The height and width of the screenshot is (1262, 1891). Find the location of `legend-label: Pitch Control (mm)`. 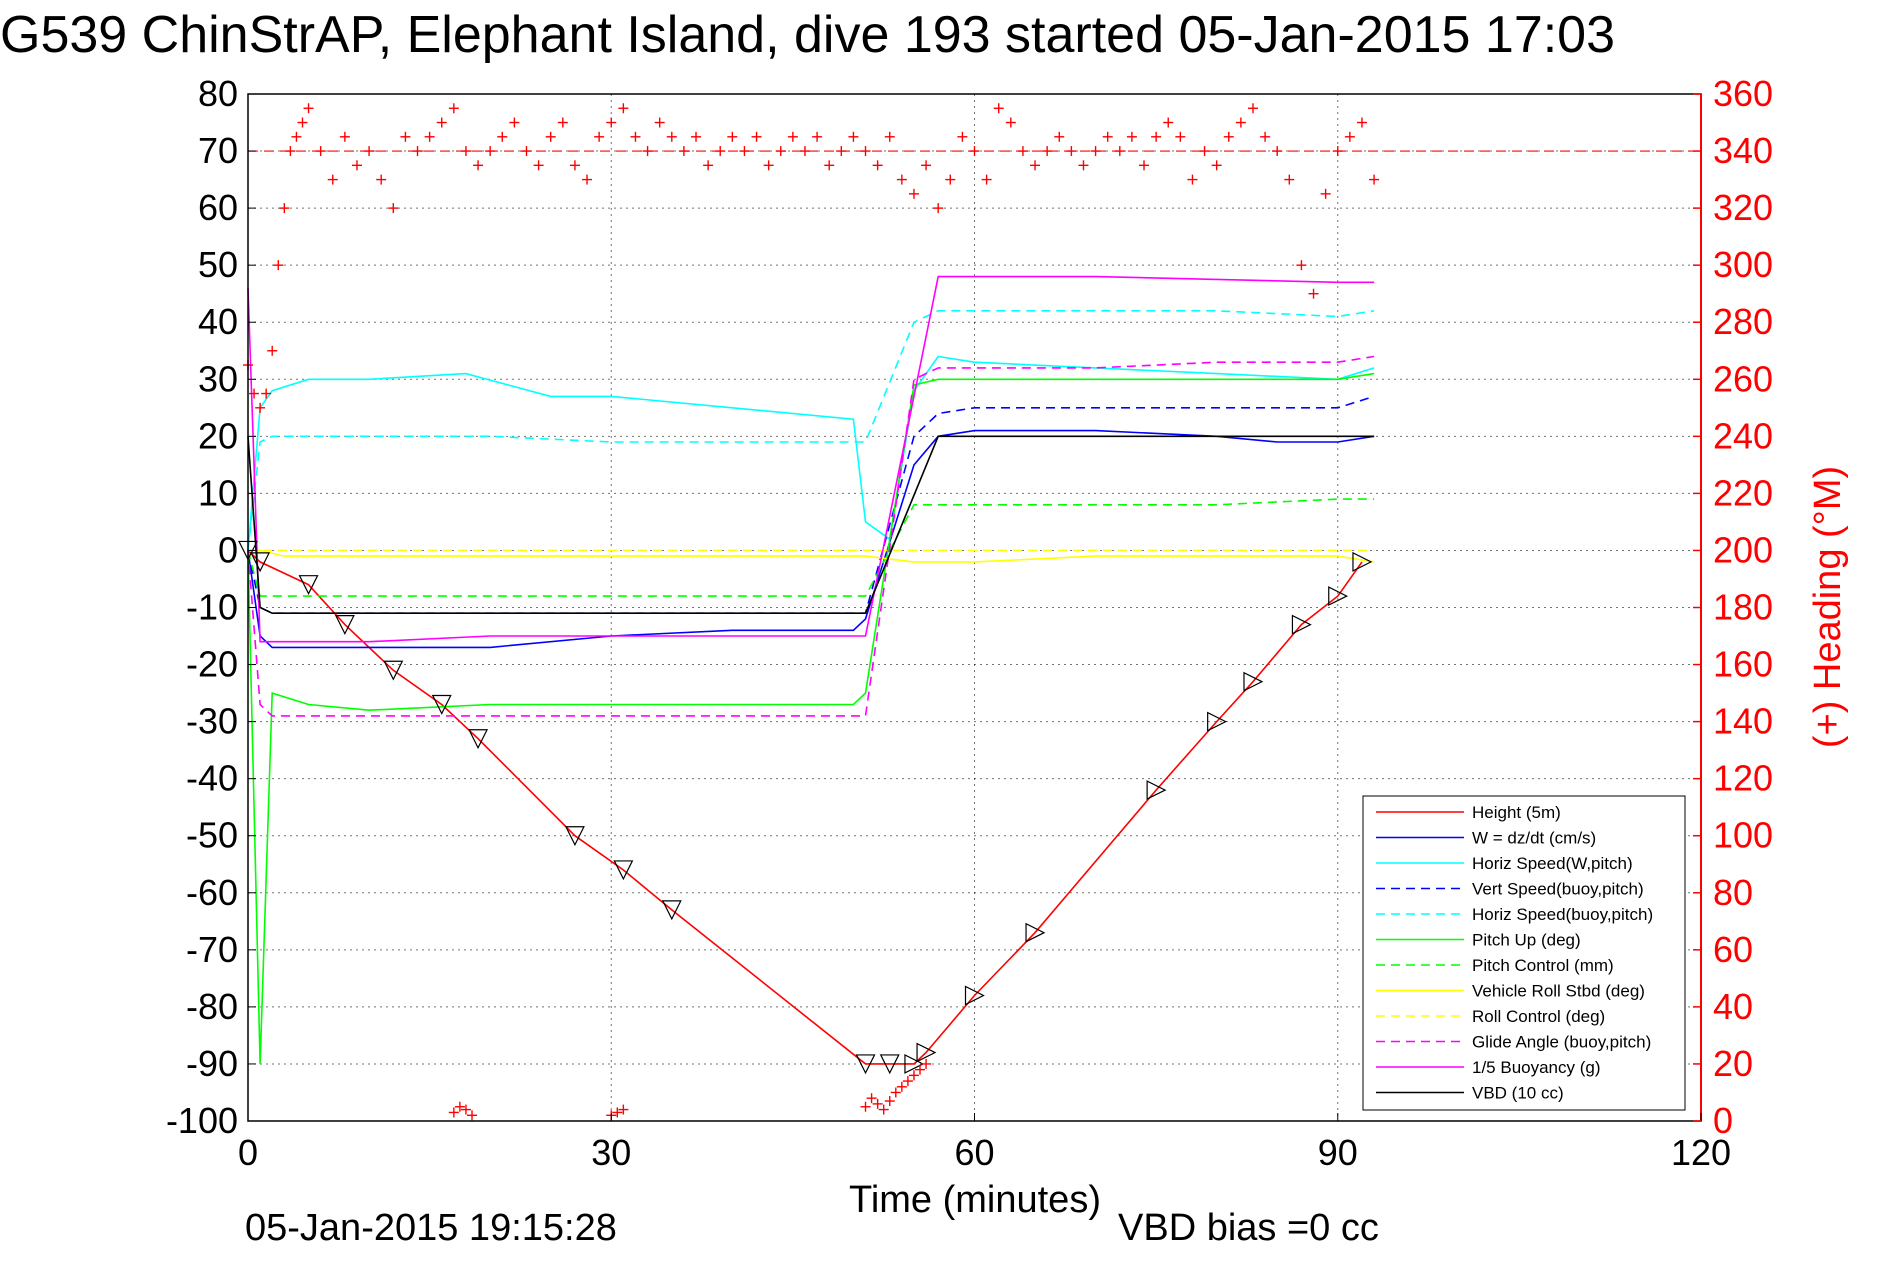

legend-label: Pitch Control (mm) is located at coordinates (1543, 965).